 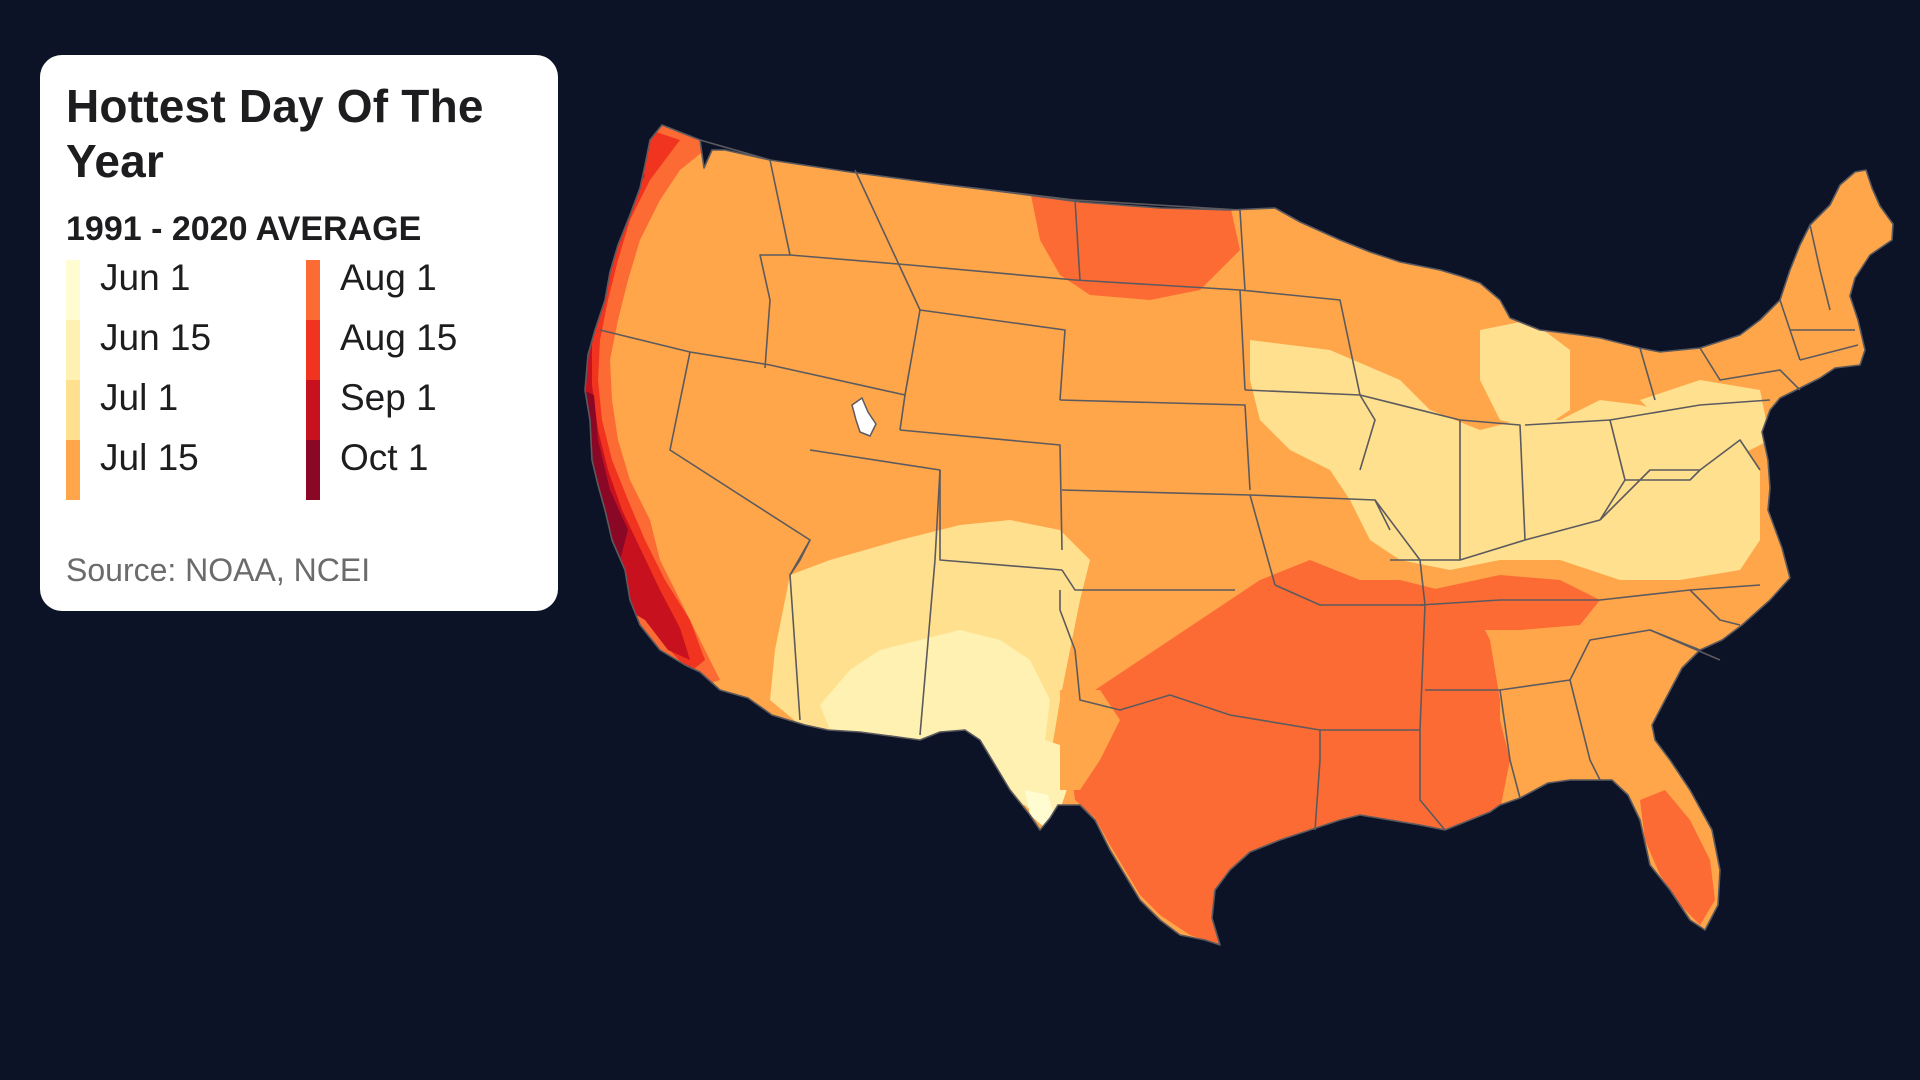 I want to click on zone-big-bend-tip, so click(x=1040, y=809).